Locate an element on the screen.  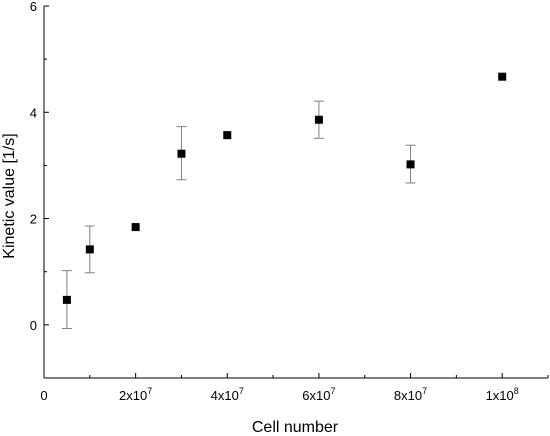
x-tick-label: 2x10⁷ is located at coordinates (135, 394).